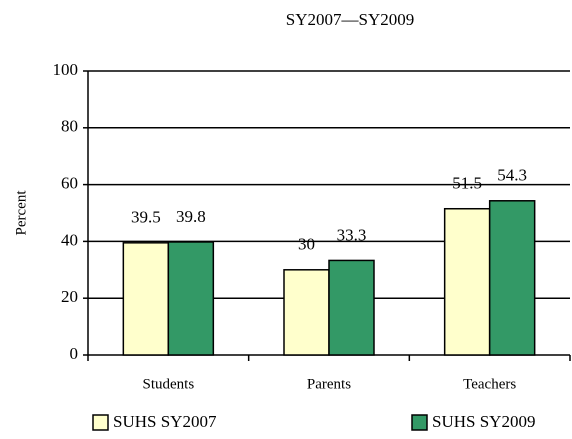  What do you see at coordinates (329, 384) in the screenshot?
I see `x-tick-label: Parents` at bounding box center [329, 384].